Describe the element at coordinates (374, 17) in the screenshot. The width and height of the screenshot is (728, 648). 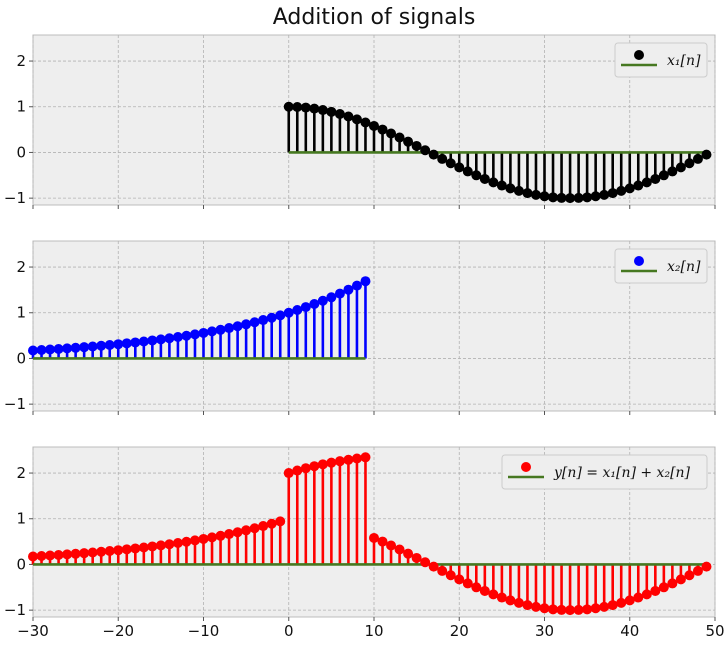
I see `chart-title: Addition of signals` at that location.